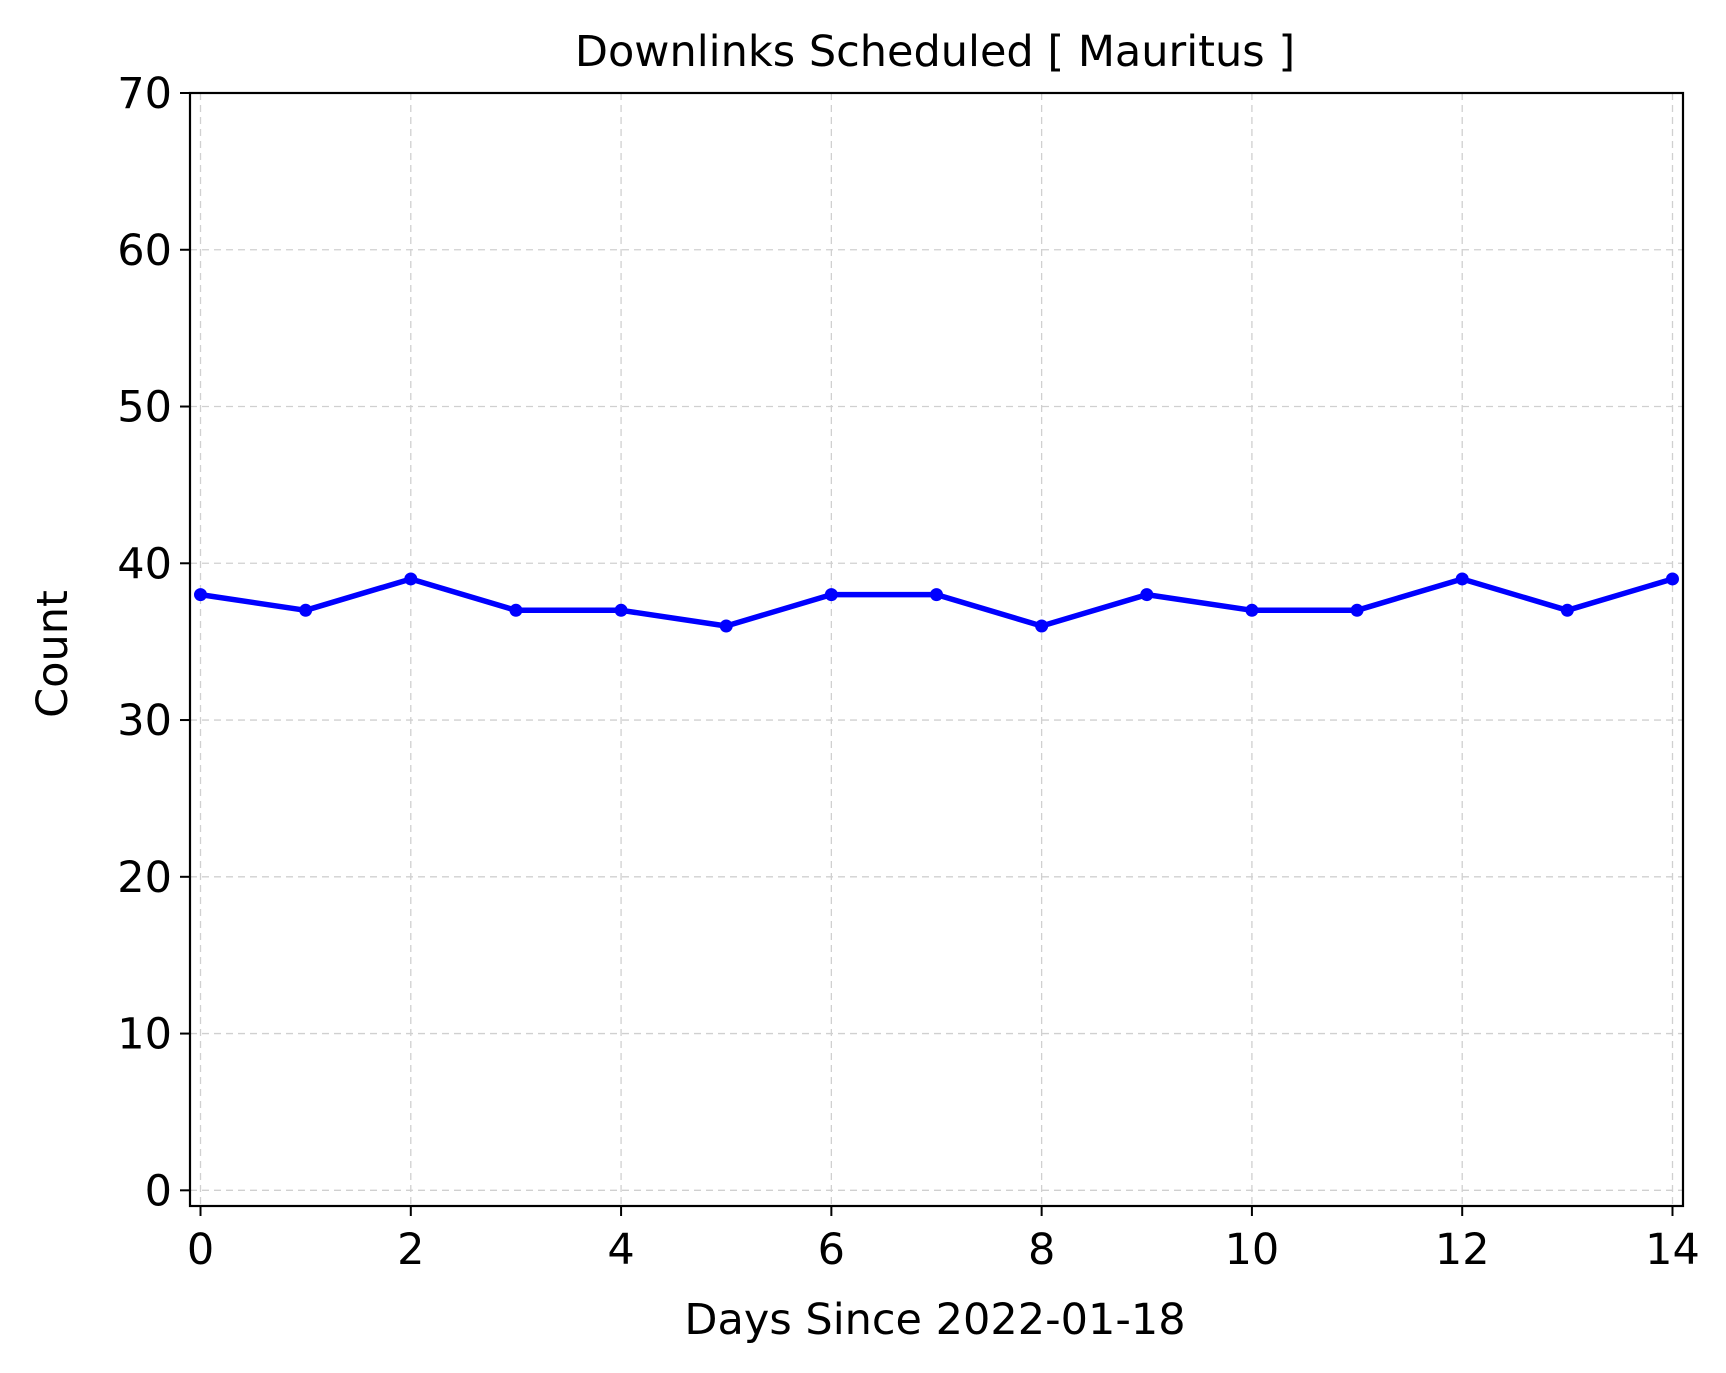 The width and height of the screenshot is (1726, 1373). I want to click on x-tick-label: 12, so click(1462, 1250).